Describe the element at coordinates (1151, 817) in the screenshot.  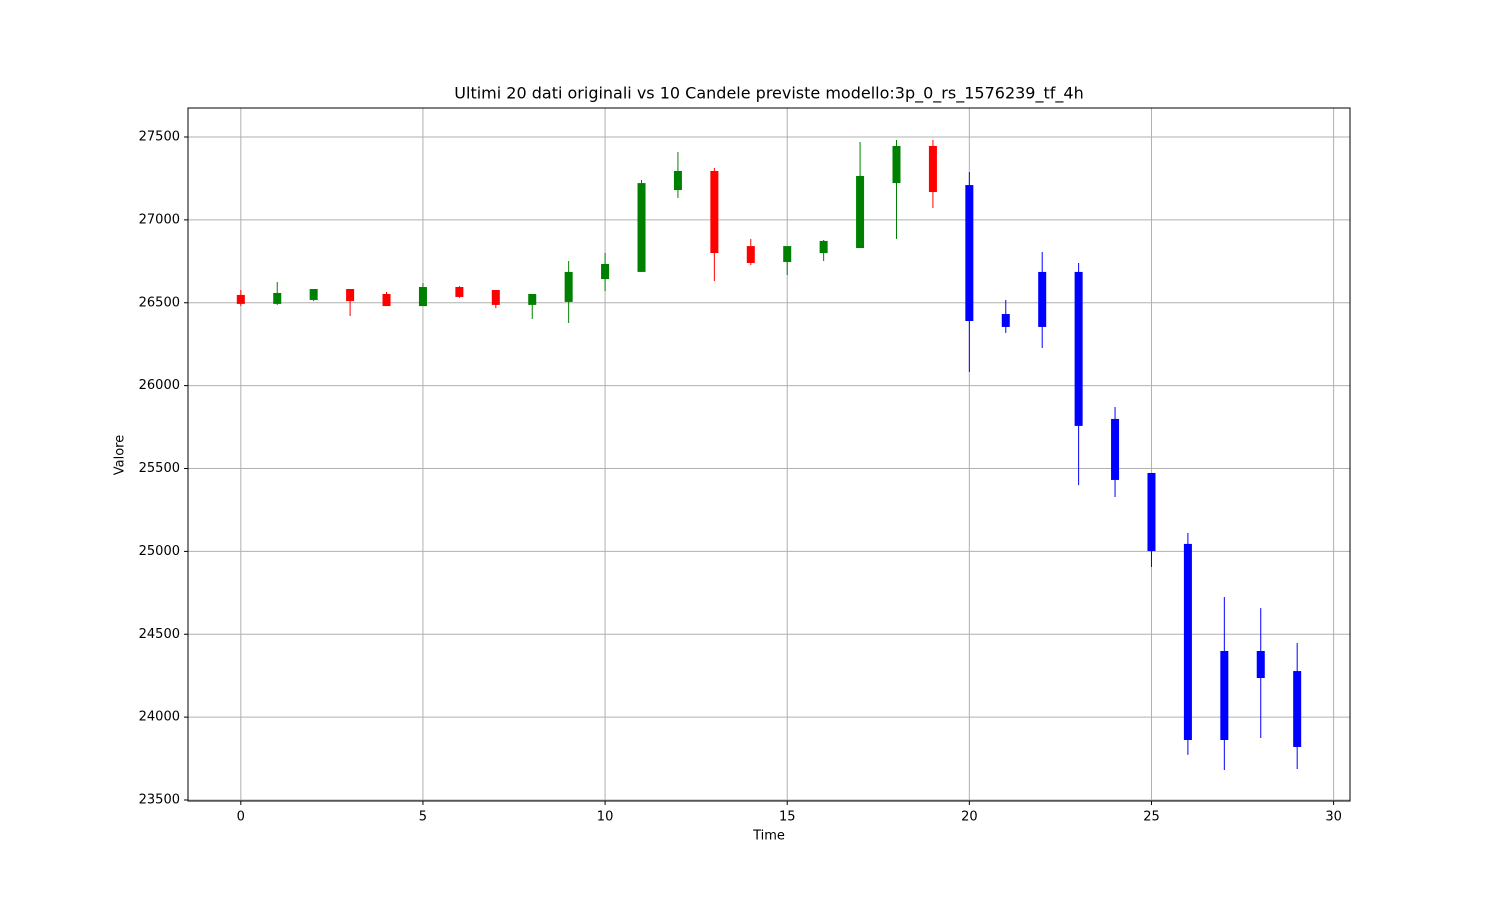
I see `x-tick-label: 25` at that location.